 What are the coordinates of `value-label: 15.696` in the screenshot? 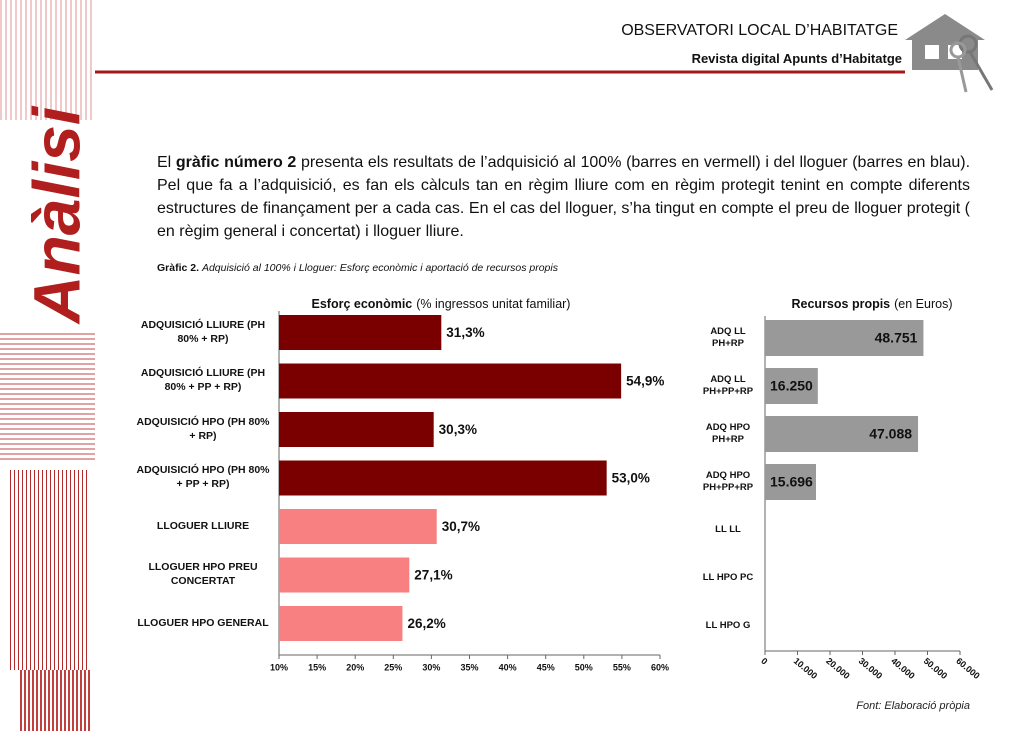 It's located at (791, 482).